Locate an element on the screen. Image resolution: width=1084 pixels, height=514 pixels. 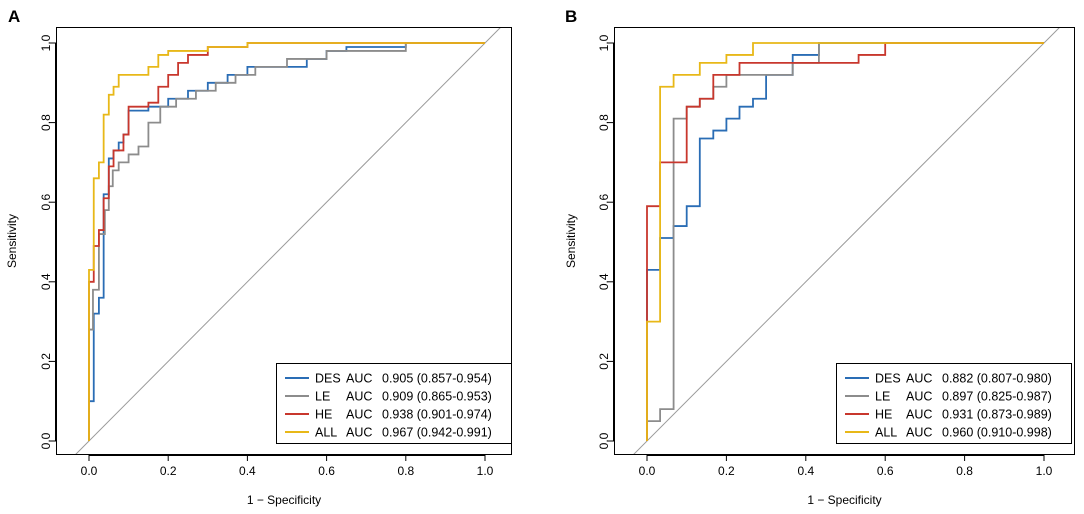
legend-auc-value: 0.960 (0.910-0.998) is located at coordinates (997, 432).